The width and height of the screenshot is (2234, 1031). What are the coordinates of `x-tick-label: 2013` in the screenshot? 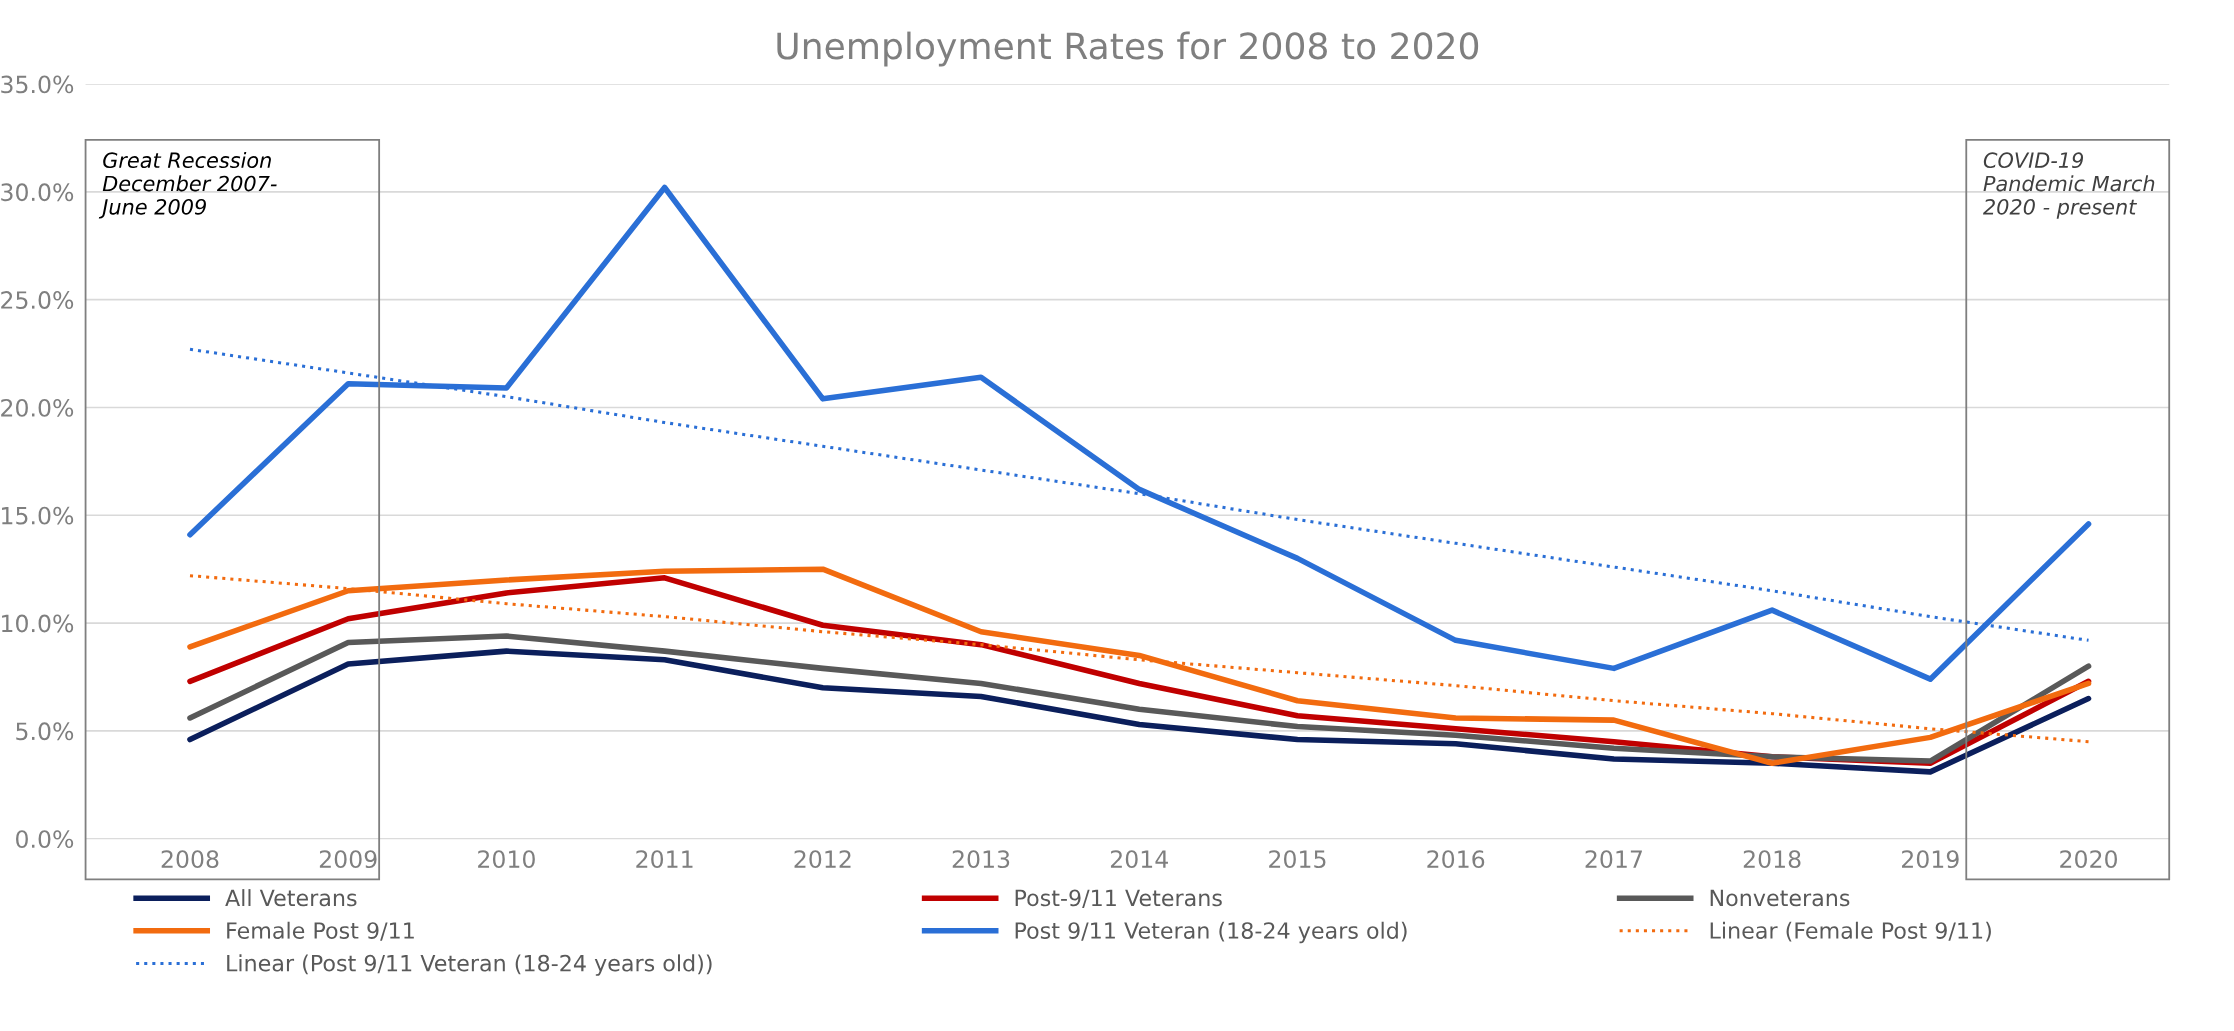 It's located at (981, 859).